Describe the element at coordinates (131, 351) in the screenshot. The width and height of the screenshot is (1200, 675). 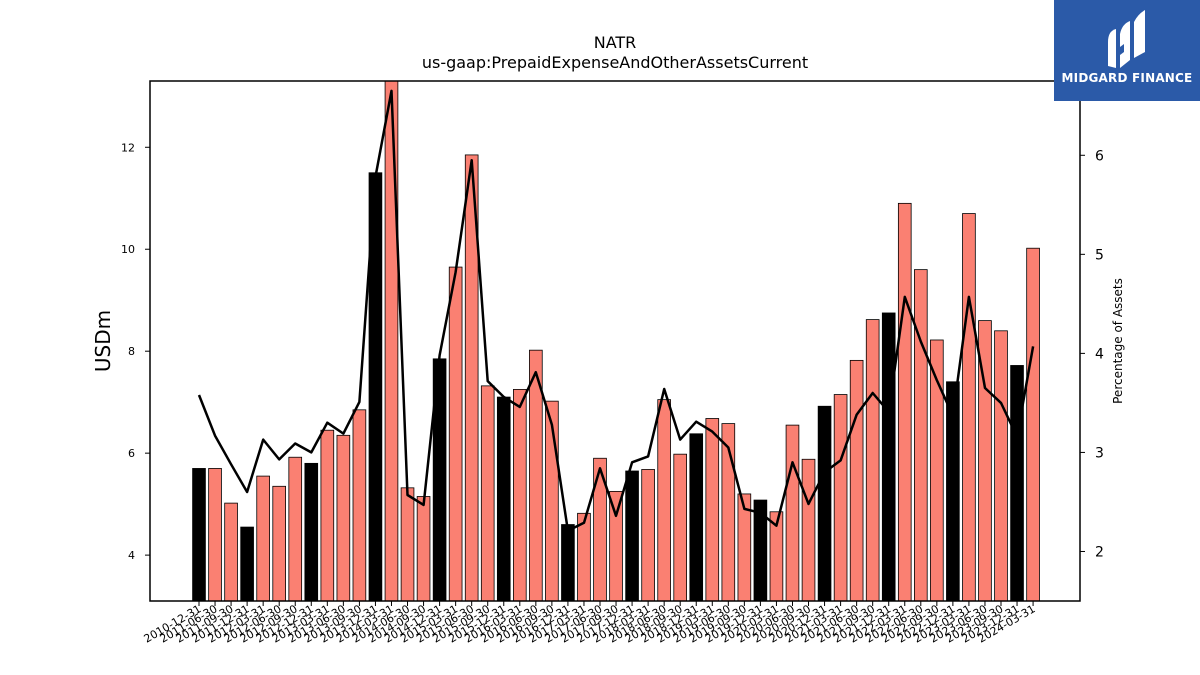
I see `y-tick-label: 8` at that location.